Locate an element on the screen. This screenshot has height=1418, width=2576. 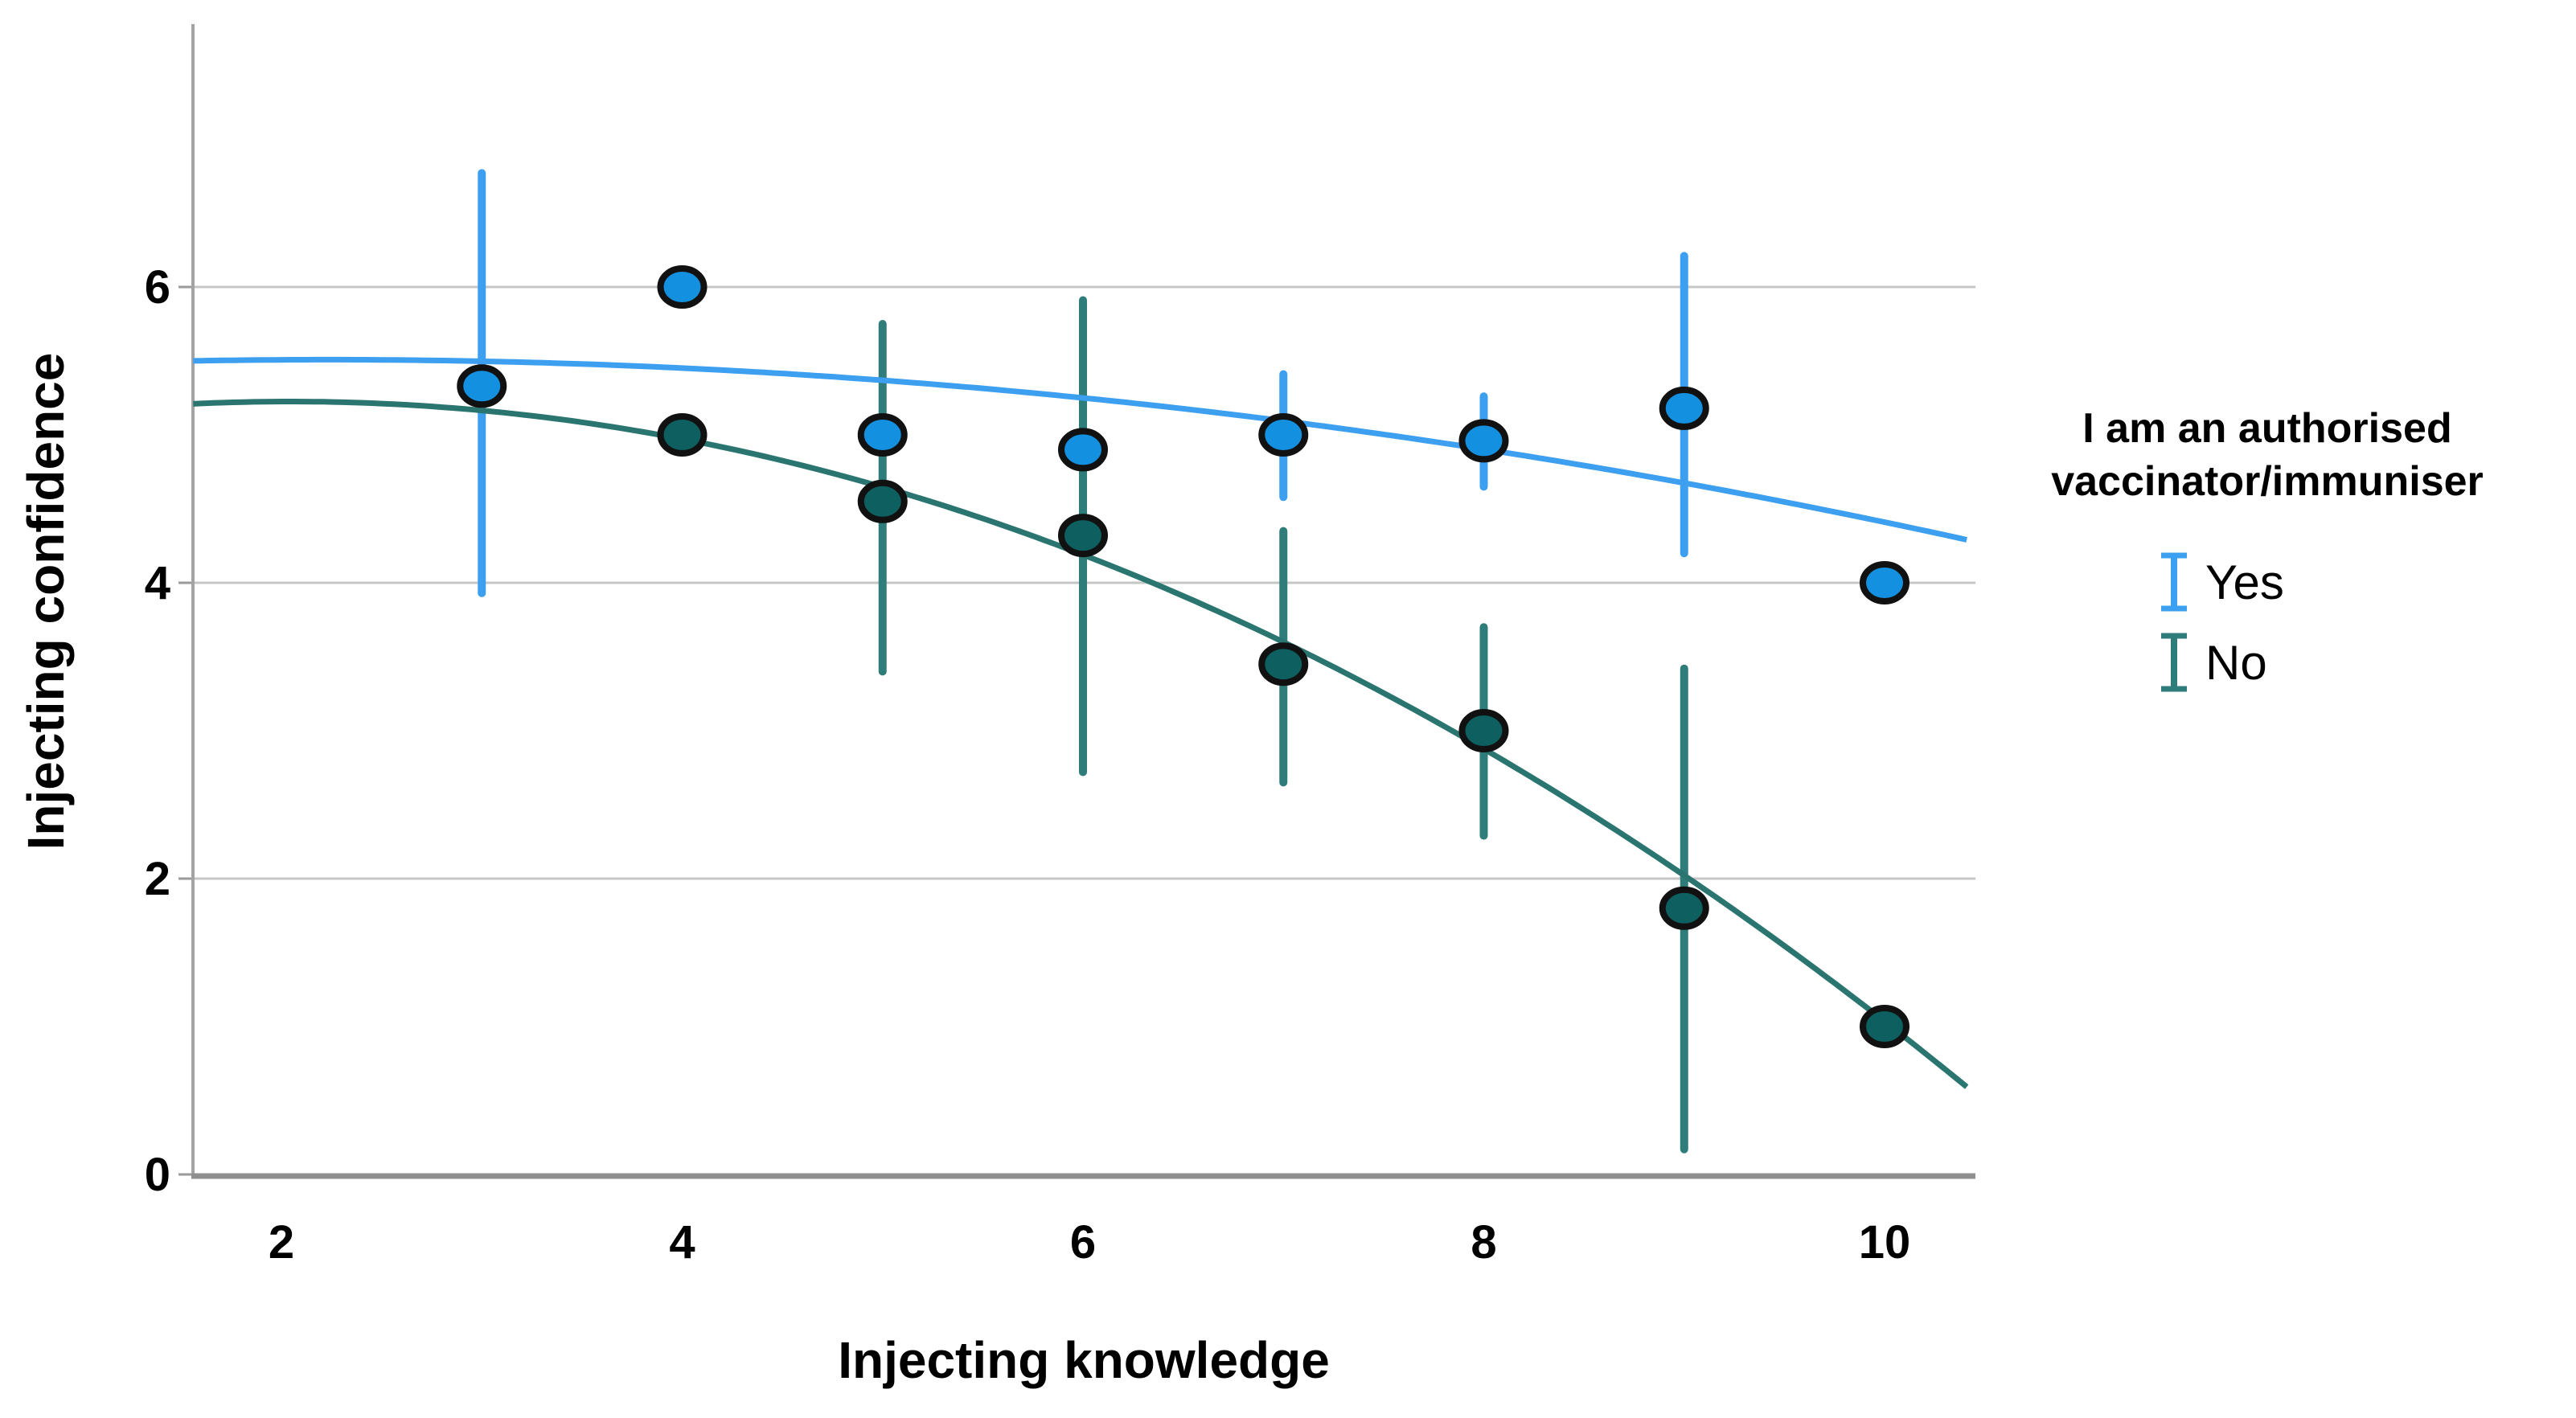
x-tick-label: 8 is located at coordinates (1483, 1242).